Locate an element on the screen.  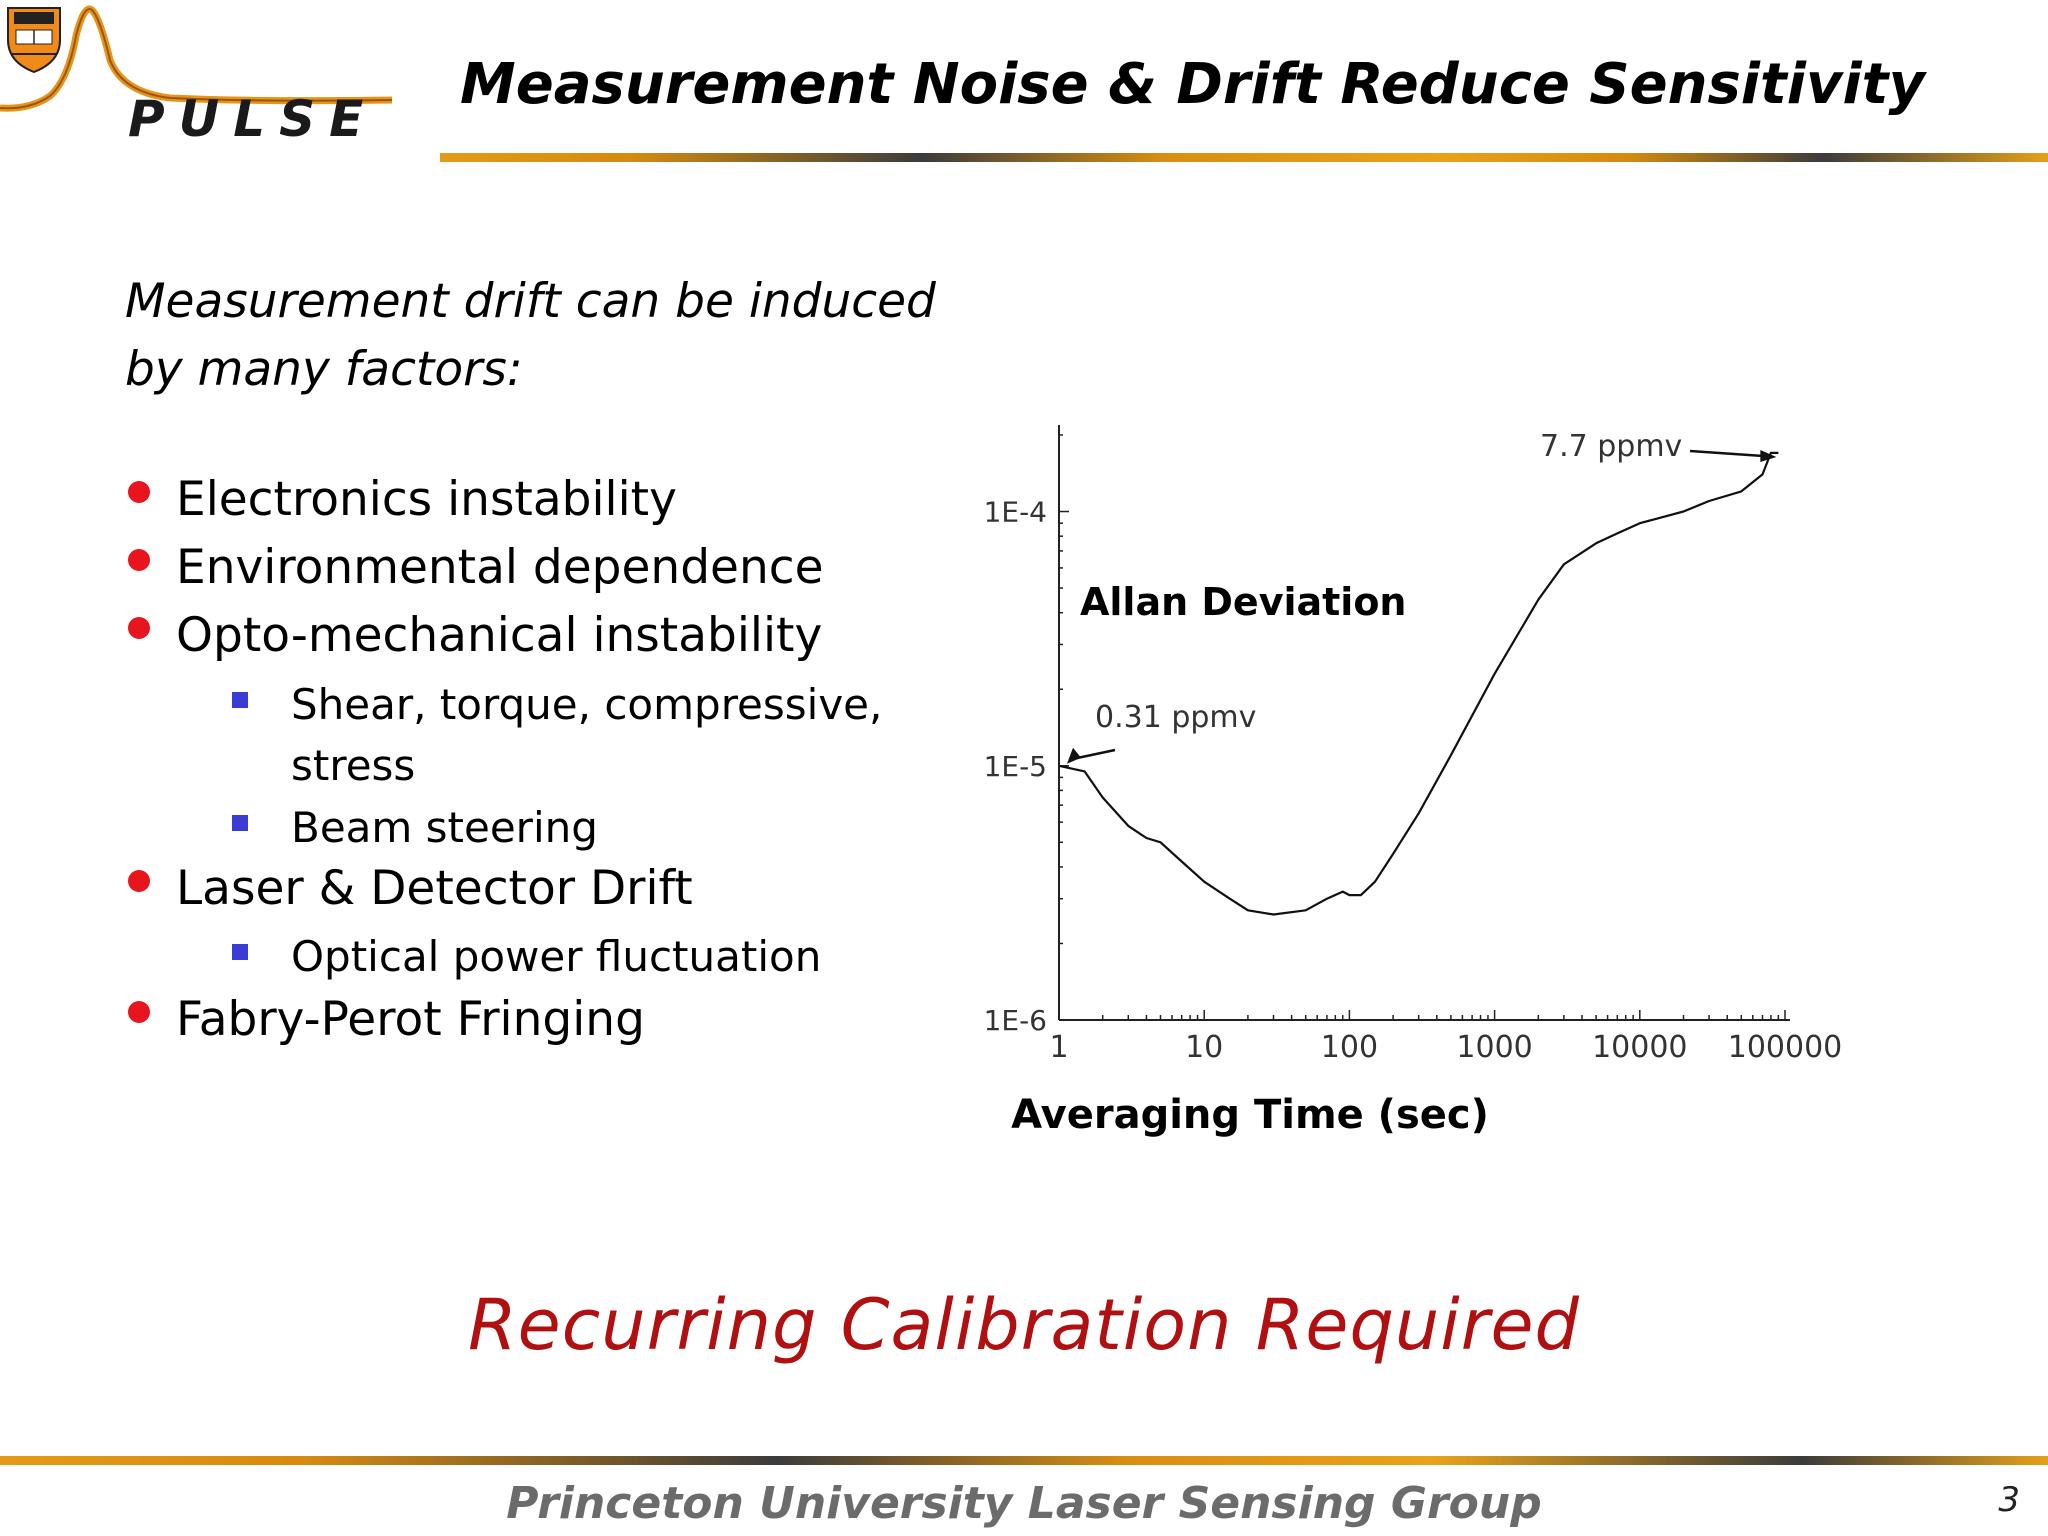
bullet-item: Opto-mechanical instability is located at coordinates (480, 638).